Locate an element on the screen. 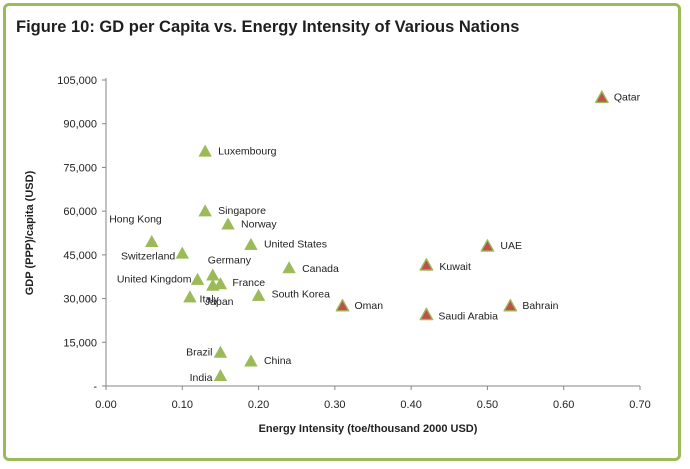  point-bahrain is located at coordinates (510, 305).